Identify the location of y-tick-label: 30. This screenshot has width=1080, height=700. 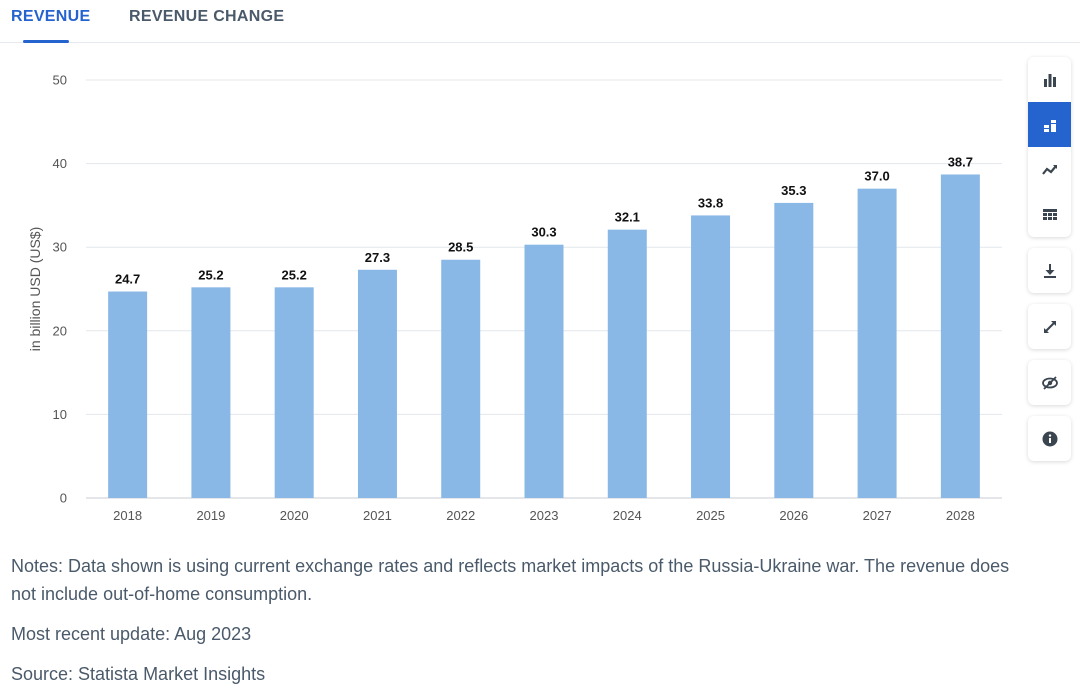
(60, 247).